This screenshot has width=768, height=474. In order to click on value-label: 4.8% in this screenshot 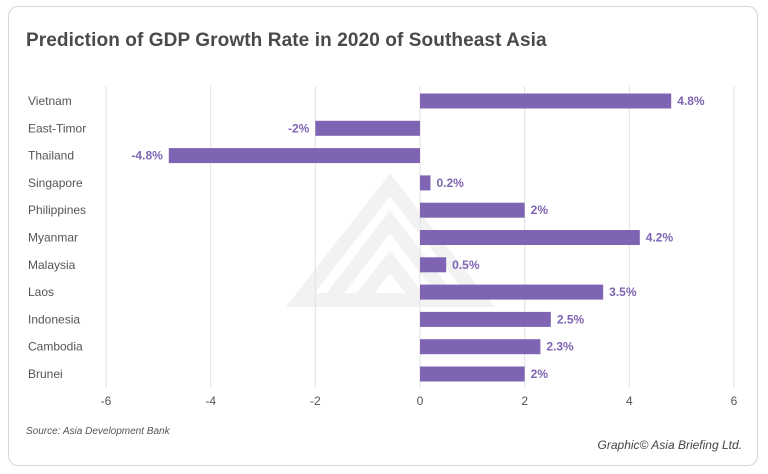, I will do `click(691, 101)`.